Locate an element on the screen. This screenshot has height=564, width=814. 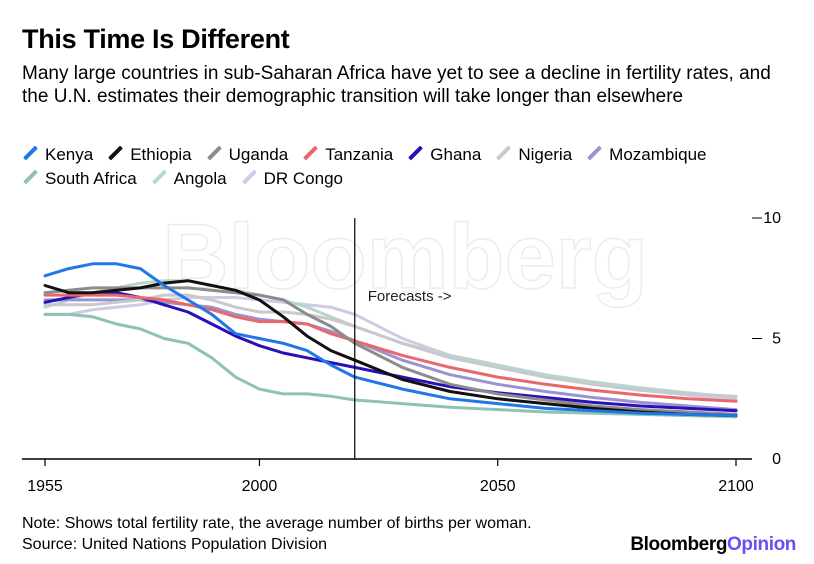
logo-main-text: Bloomberg is located at coordinates (679, 544).